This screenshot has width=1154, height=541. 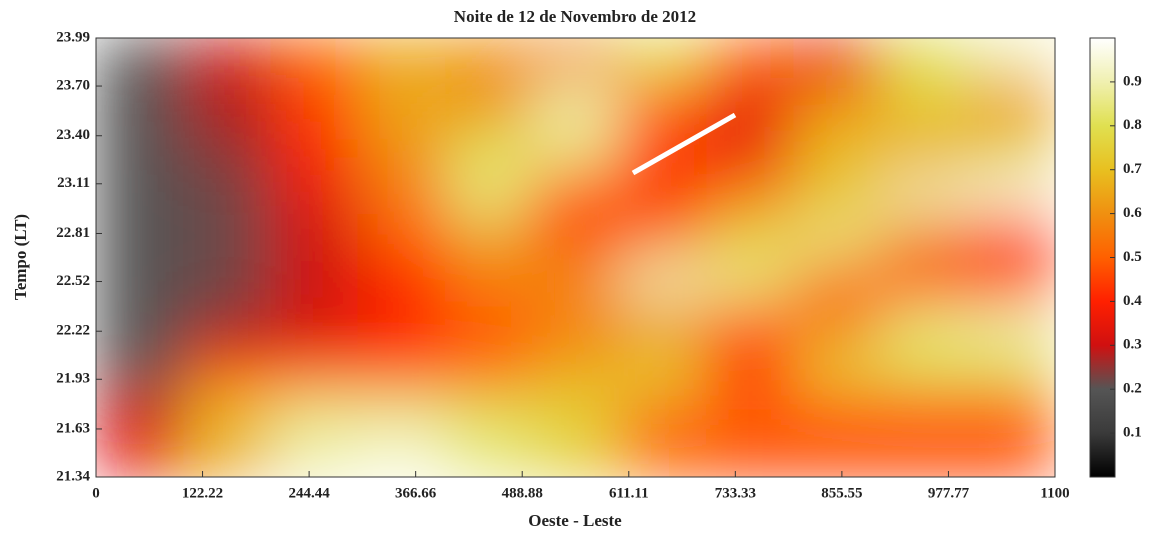 What do you see at coordinates (1132, 433) in the screenshot?
I see `colorbar-tick-label: 0.1` at bounding box center [1132, 433].